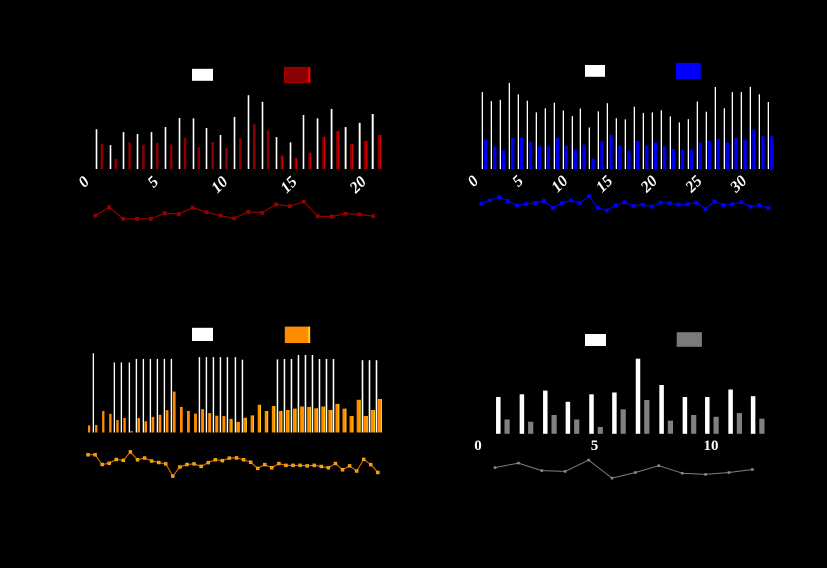 Image resolution: width=827 pixels, height=568 pixels. I want to click on svg-text: 5, so click(595, 446).